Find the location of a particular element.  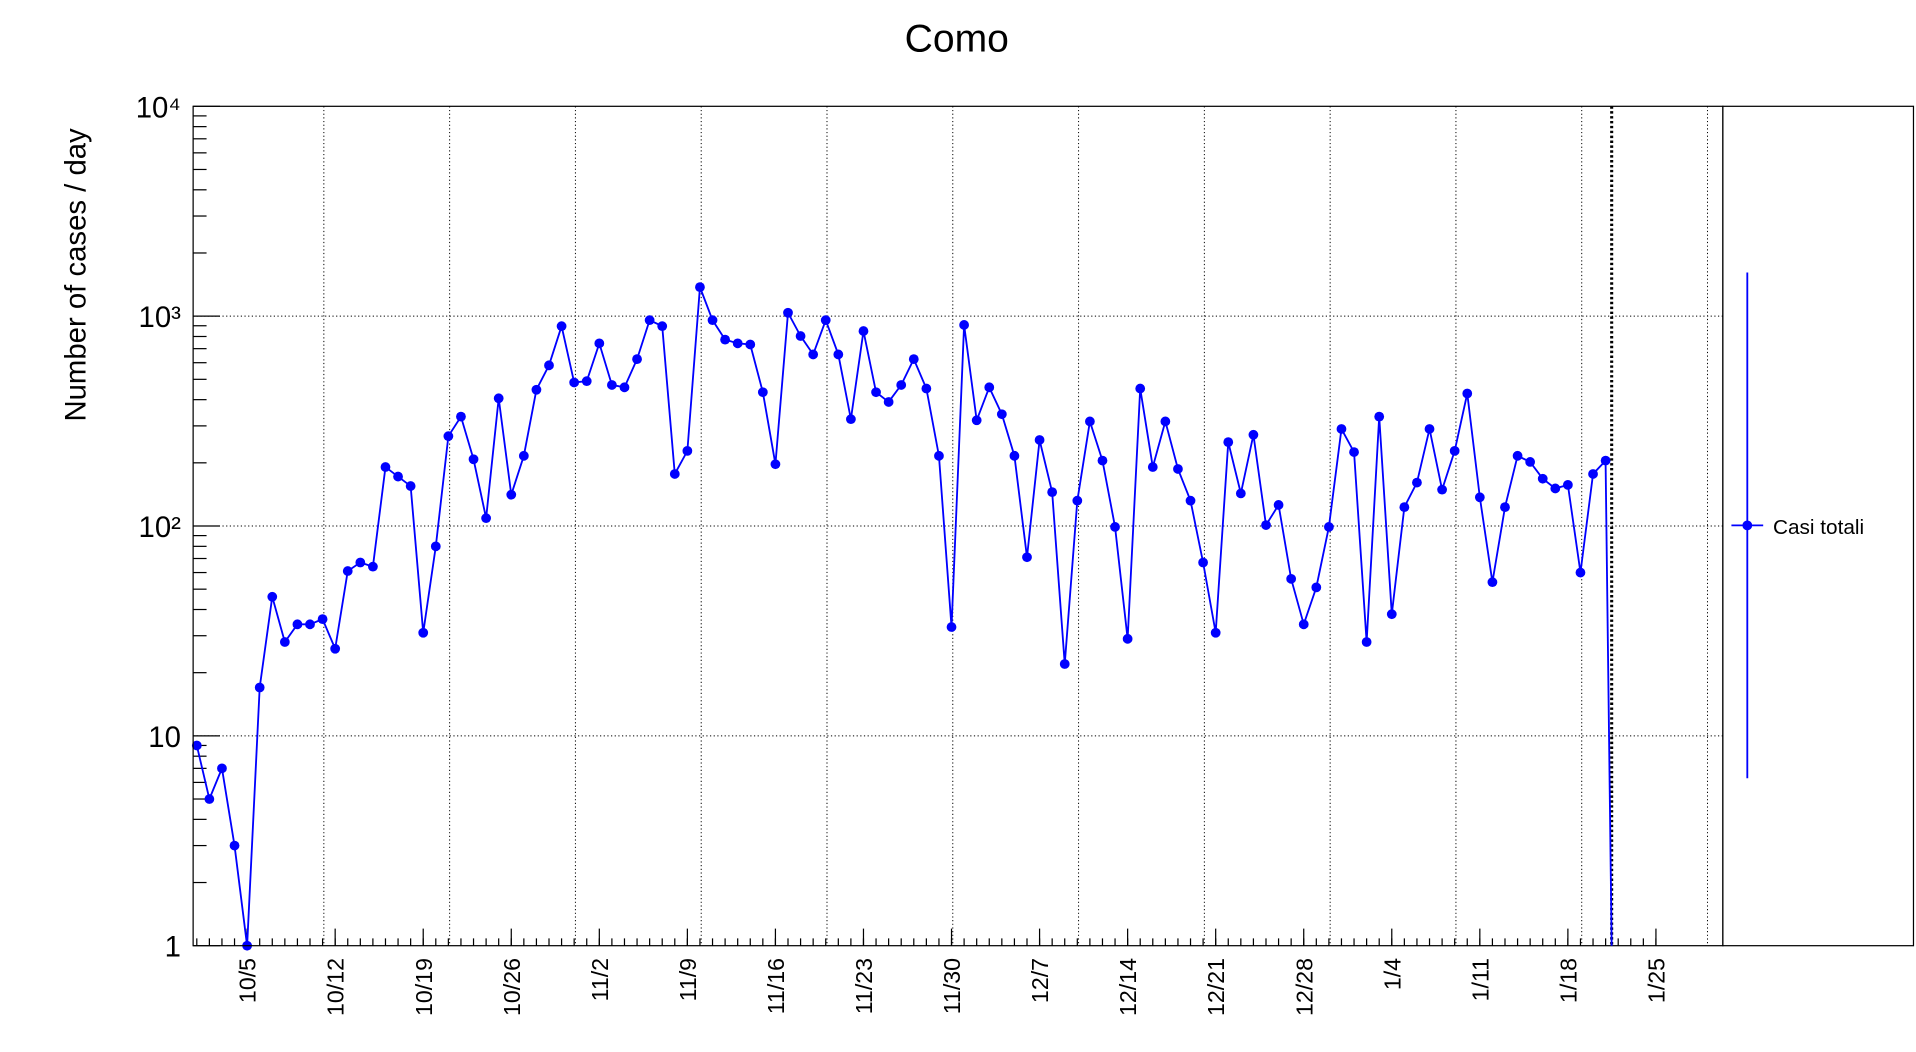

y-tick-label: 10 is located at coordinates (164, 737).